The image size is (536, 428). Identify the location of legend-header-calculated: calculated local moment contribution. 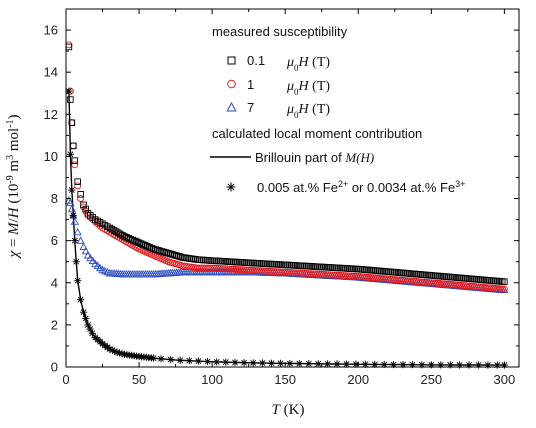
(317, 133).